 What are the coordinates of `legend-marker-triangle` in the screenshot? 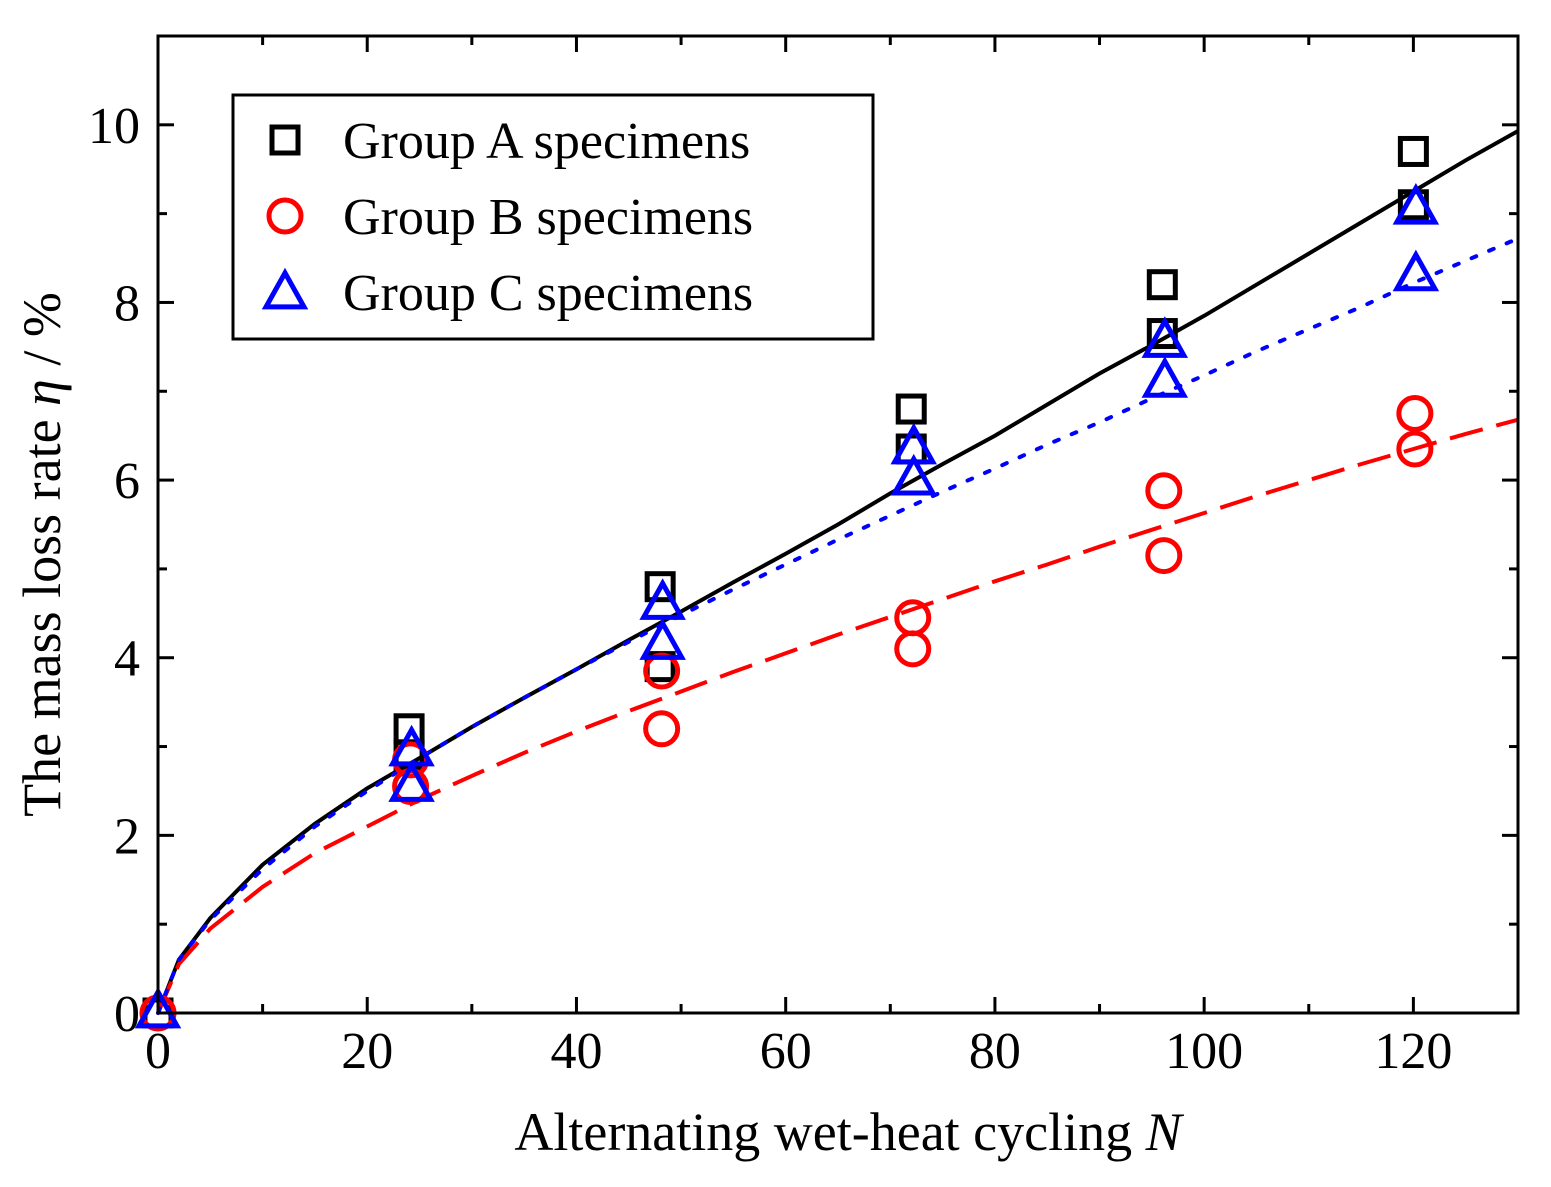 It's located at (285, 288).